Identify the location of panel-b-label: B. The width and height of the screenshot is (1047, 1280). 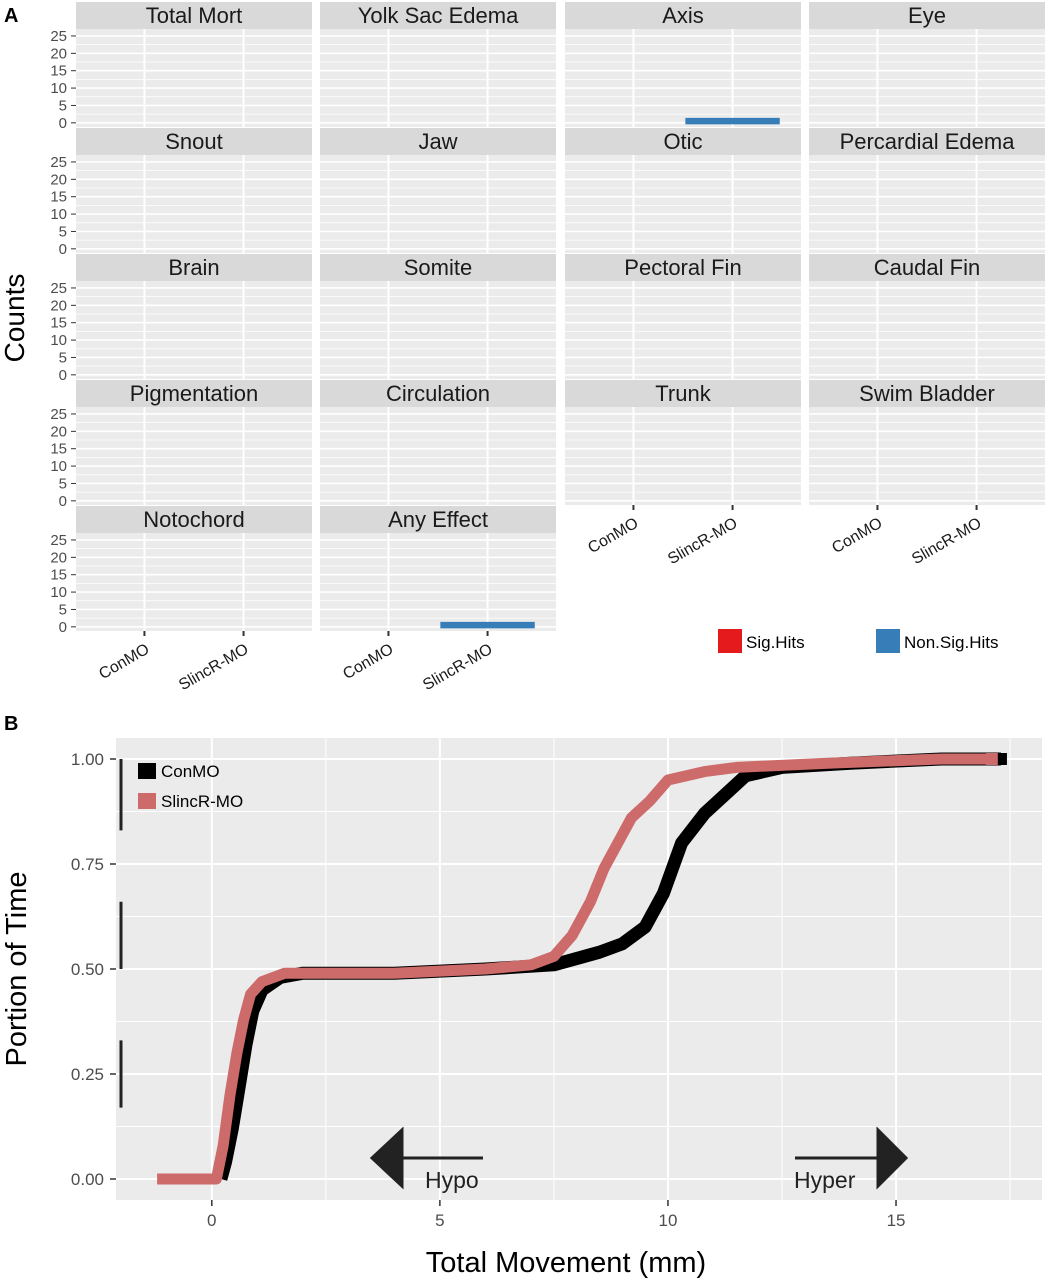
(11, 724).